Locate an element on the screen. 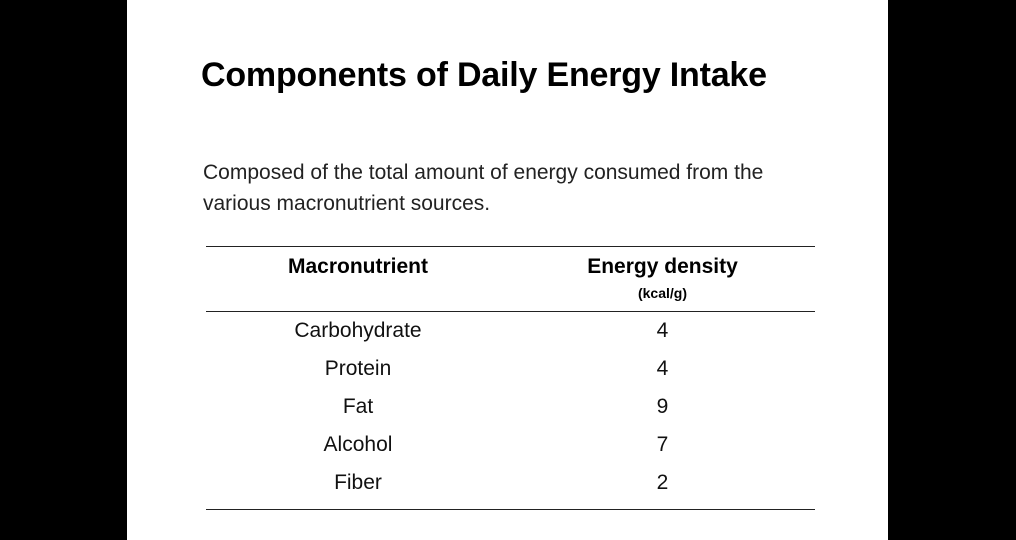 This screenshot has height=540, width=1016. slide-title: Components of Daily Energy Intake is located at coordinates (484, 75).